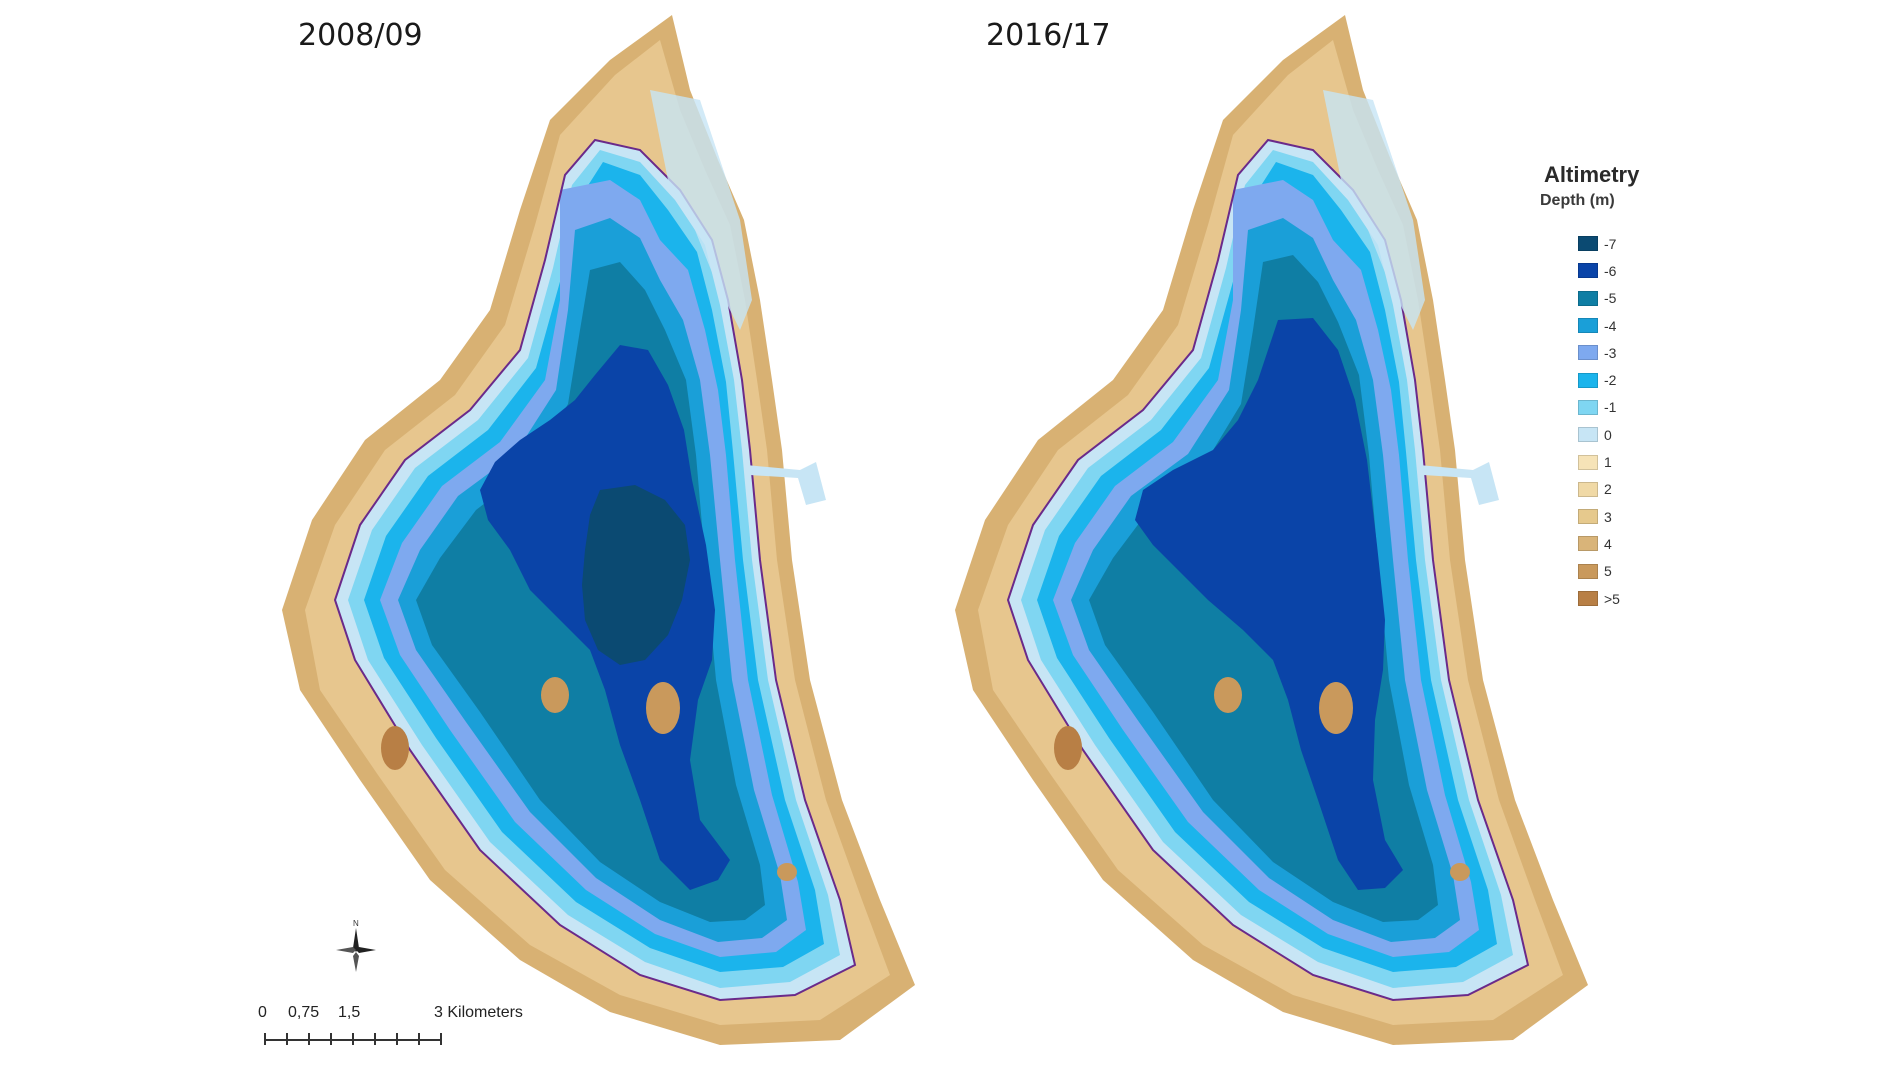 Image resolution: width=1900 pixels, height=1069 pixels. I want to click on legend-item: 1, so click(1624, 461).